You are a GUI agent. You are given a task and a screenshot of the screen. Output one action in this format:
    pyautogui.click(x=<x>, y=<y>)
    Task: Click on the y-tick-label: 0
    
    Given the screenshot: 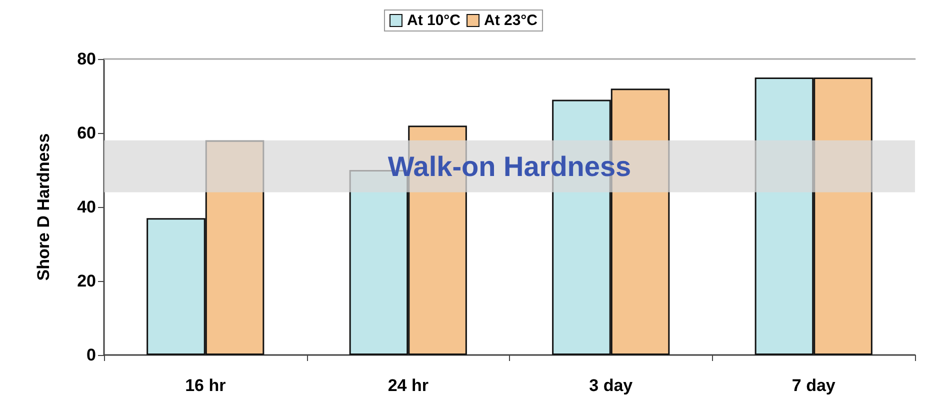 What is the action you would take?
    pyautogui.click(x=91, y=355)
    